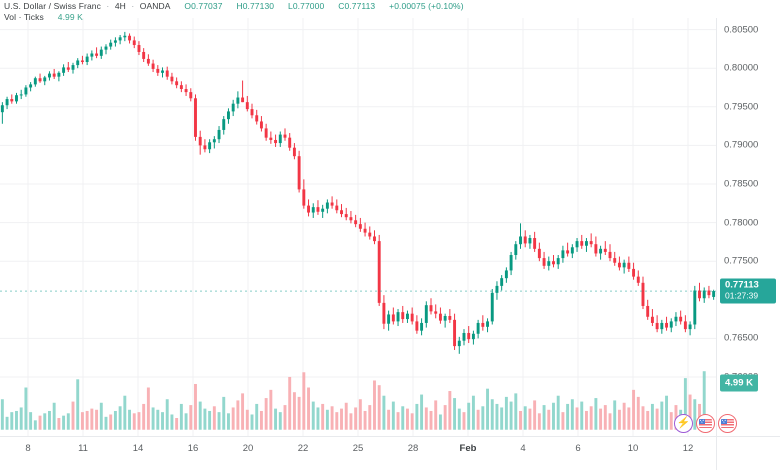 This screenshot has height=470, width=780. Describe the element at coordinates (741, 68) in the screenshot. I see `price-tick: 0.80000` at that location.